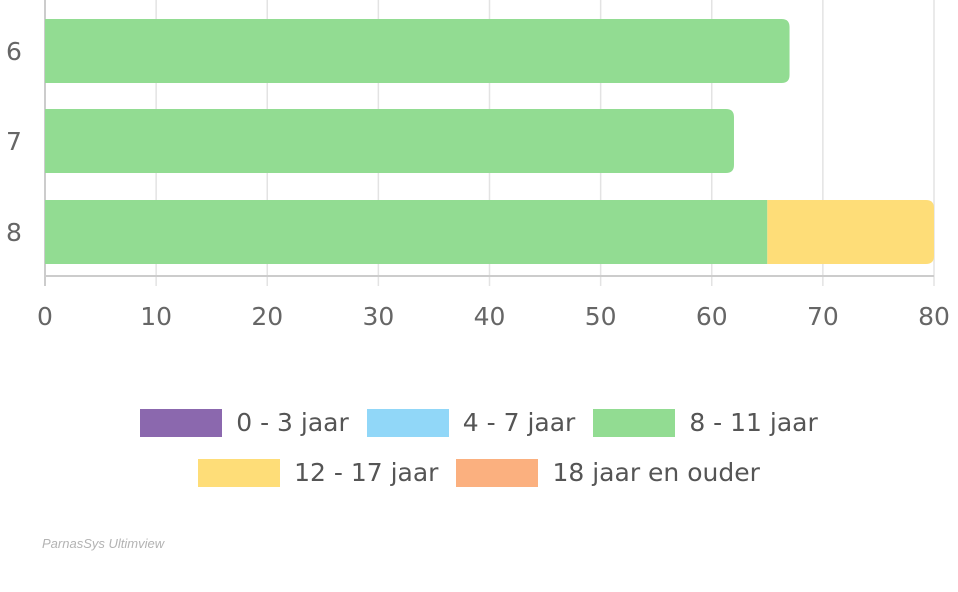 The width and height of the screenshot is (958, 592). Describe the element at coordinates (14, 232) in the screenshot. I see `y-tick-label: 8` at that location.